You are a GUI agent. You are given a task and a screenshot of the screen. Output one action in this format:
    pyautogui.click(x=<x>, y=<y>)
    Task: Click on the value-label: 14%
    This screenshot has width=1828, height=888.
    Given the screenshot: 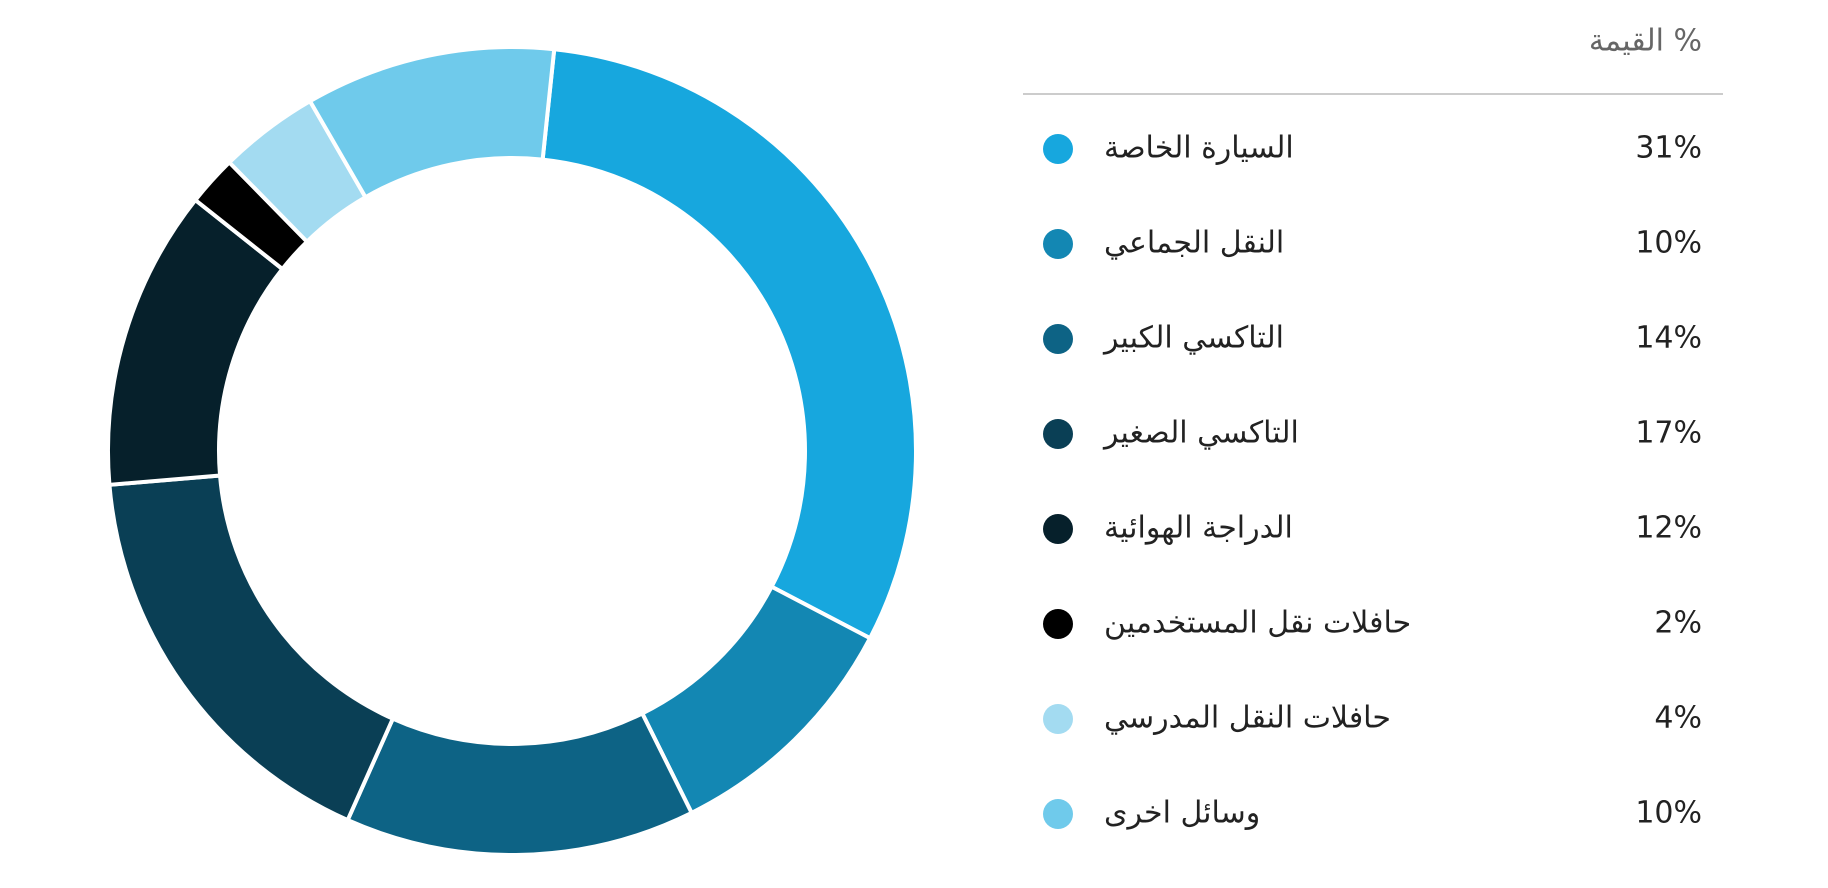 What is the action you would take?
    pyautogui.click(x=1668, y=338)
    